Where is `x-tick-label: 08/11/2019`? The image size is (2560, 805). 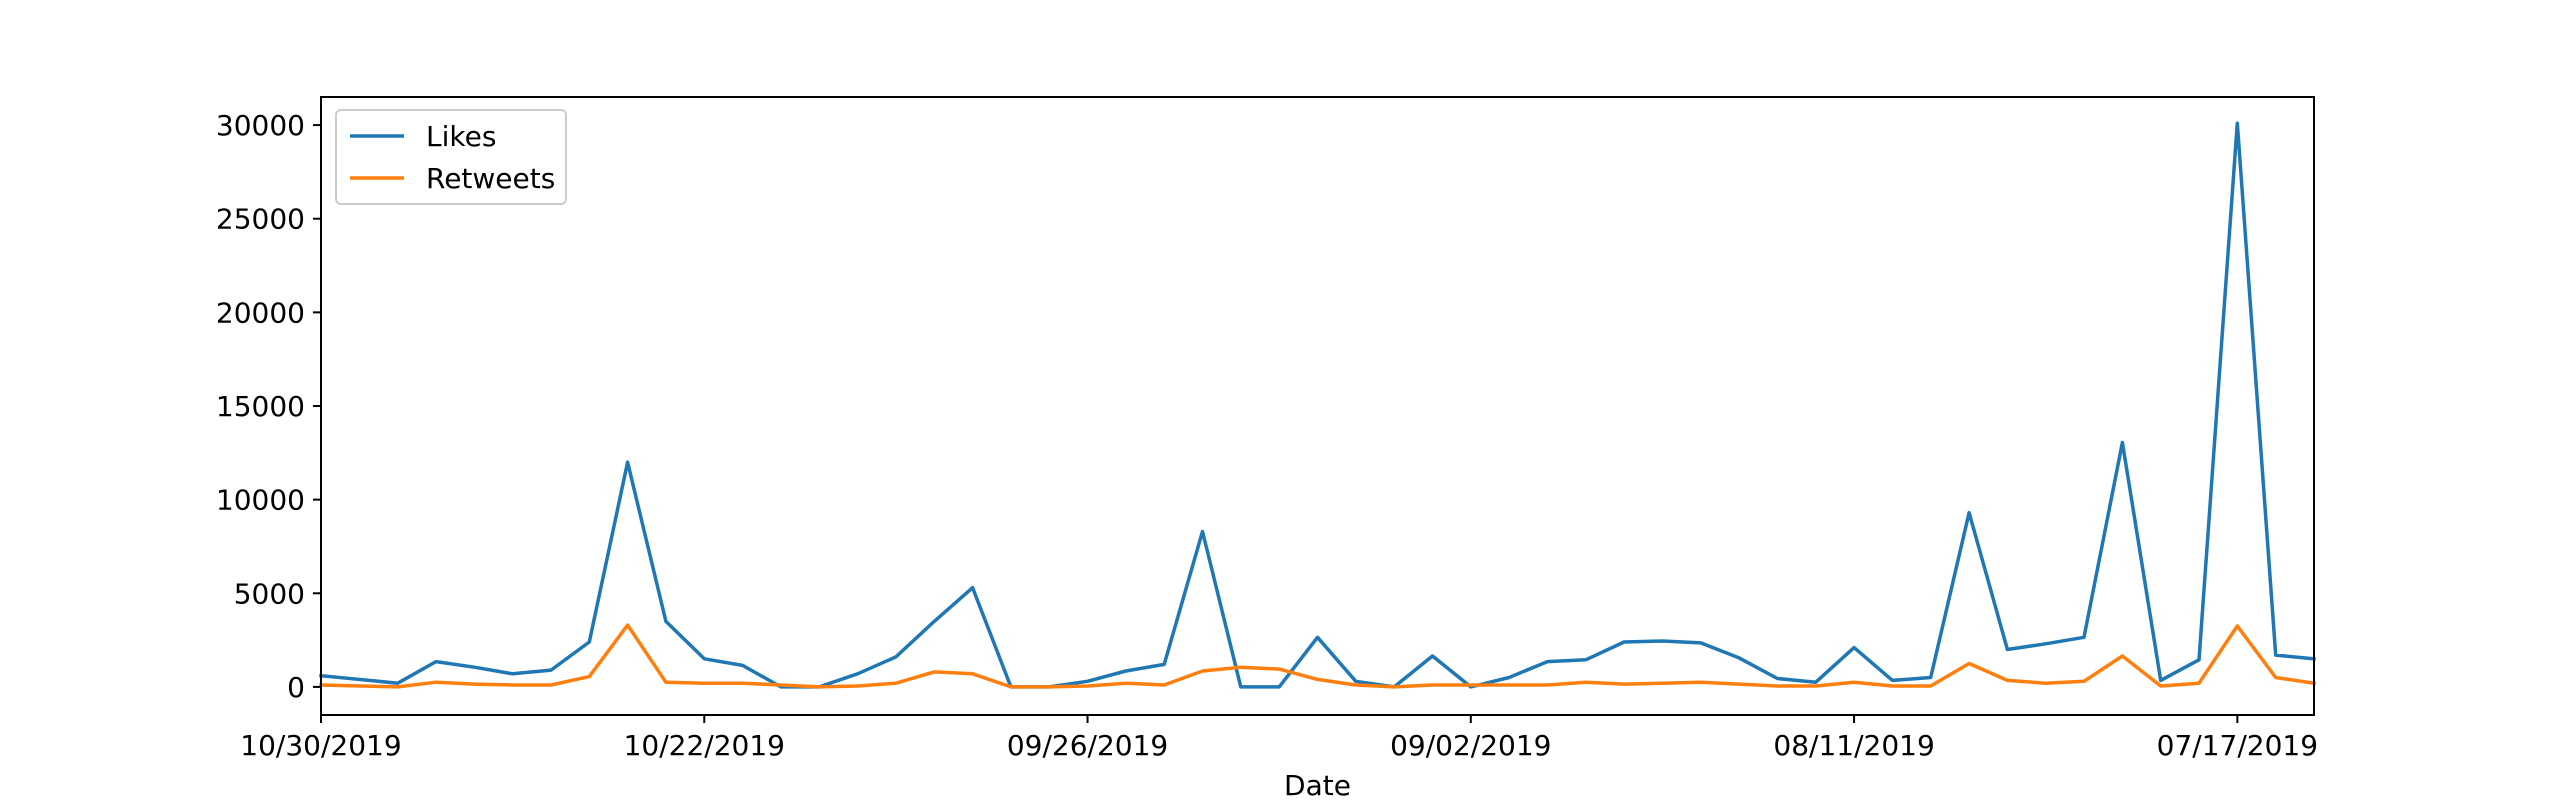
x-tick-label: 08/11/2019 is located at coordinates (1853, 745).